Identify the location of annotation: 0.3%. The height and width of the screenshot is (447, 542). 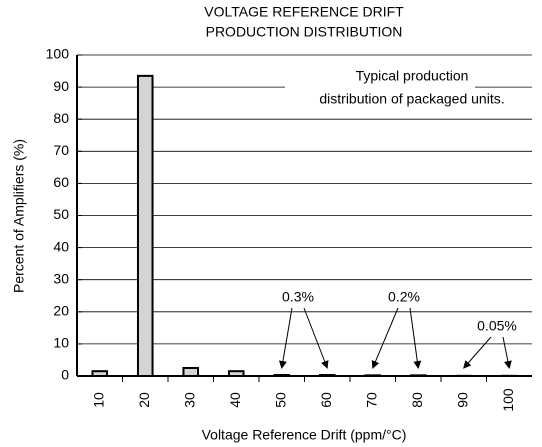
(298, 297).